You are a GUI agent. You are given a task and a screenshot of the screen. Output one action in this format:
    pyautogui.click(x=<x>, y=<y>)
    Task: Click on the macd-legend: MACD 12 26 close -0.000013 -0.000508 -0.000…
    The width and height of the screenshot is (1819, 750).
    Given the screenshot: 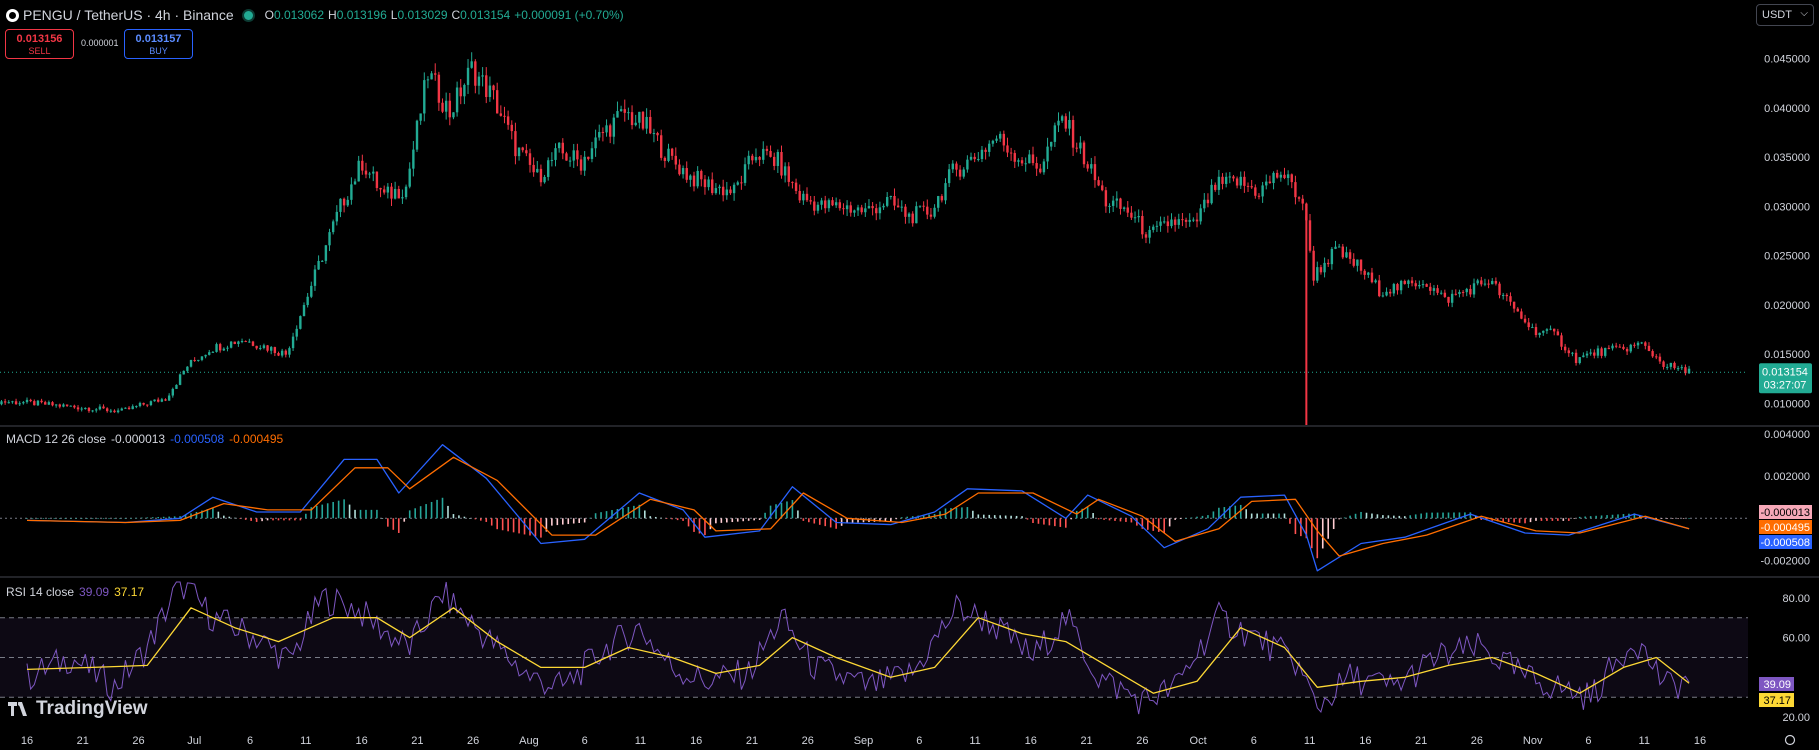 What is the action you would take?
    pyautogui.click(x=147, y=439)
    